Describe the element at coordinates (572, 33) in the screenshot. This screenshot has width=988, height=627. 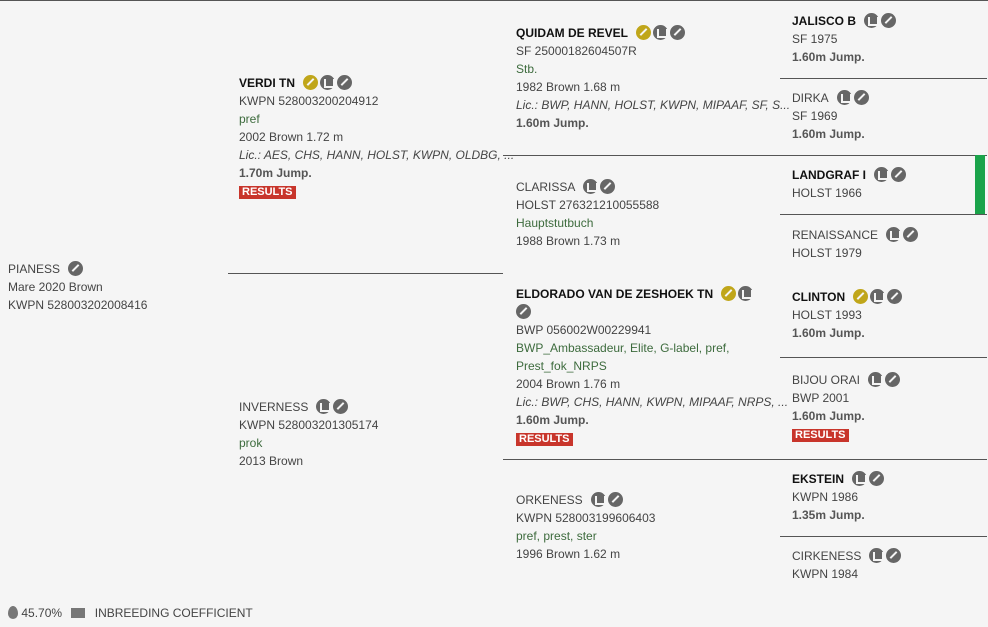
I see `horse-name: QUIDAM DE REVEL` at that location.